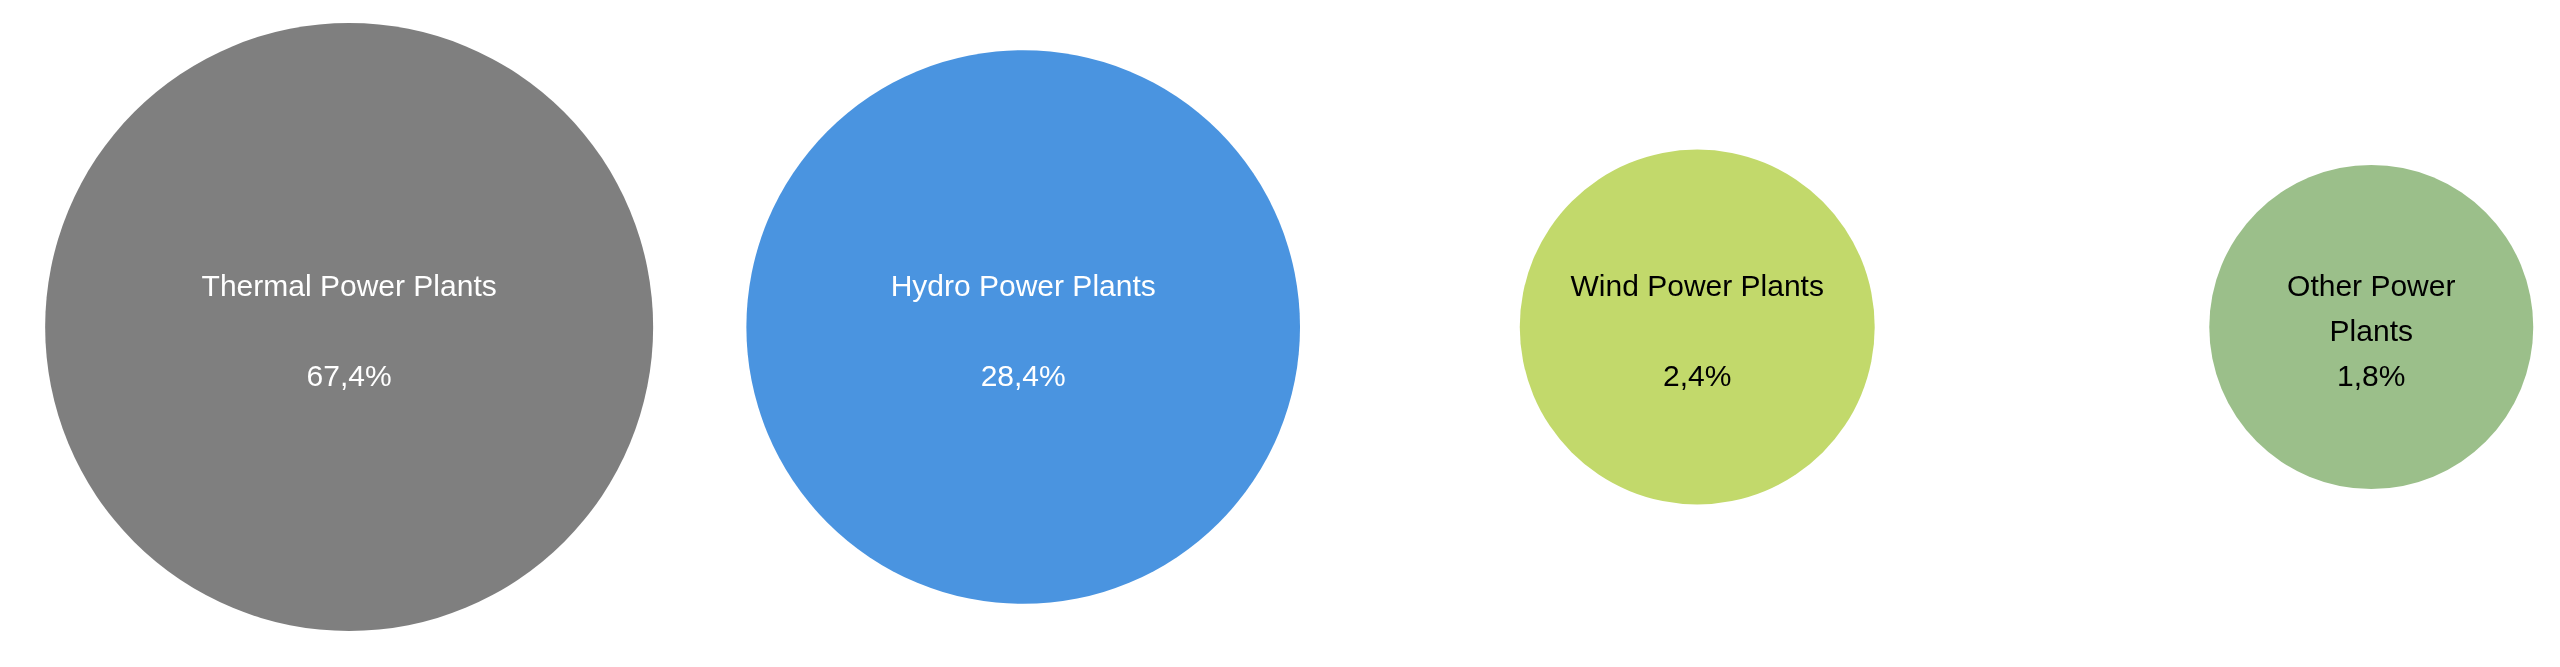 The width and height of the screenshot is (2560, 667). I want to click on data-label: 28,4%, so click(1023, 375).